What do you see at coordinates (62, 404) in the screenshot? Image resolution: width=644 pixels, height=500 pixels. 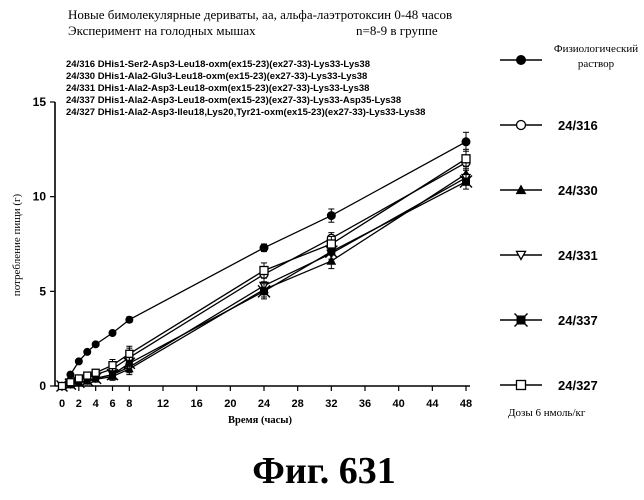 I see `x-tick-label: 0` at bounding box center [62, 404].